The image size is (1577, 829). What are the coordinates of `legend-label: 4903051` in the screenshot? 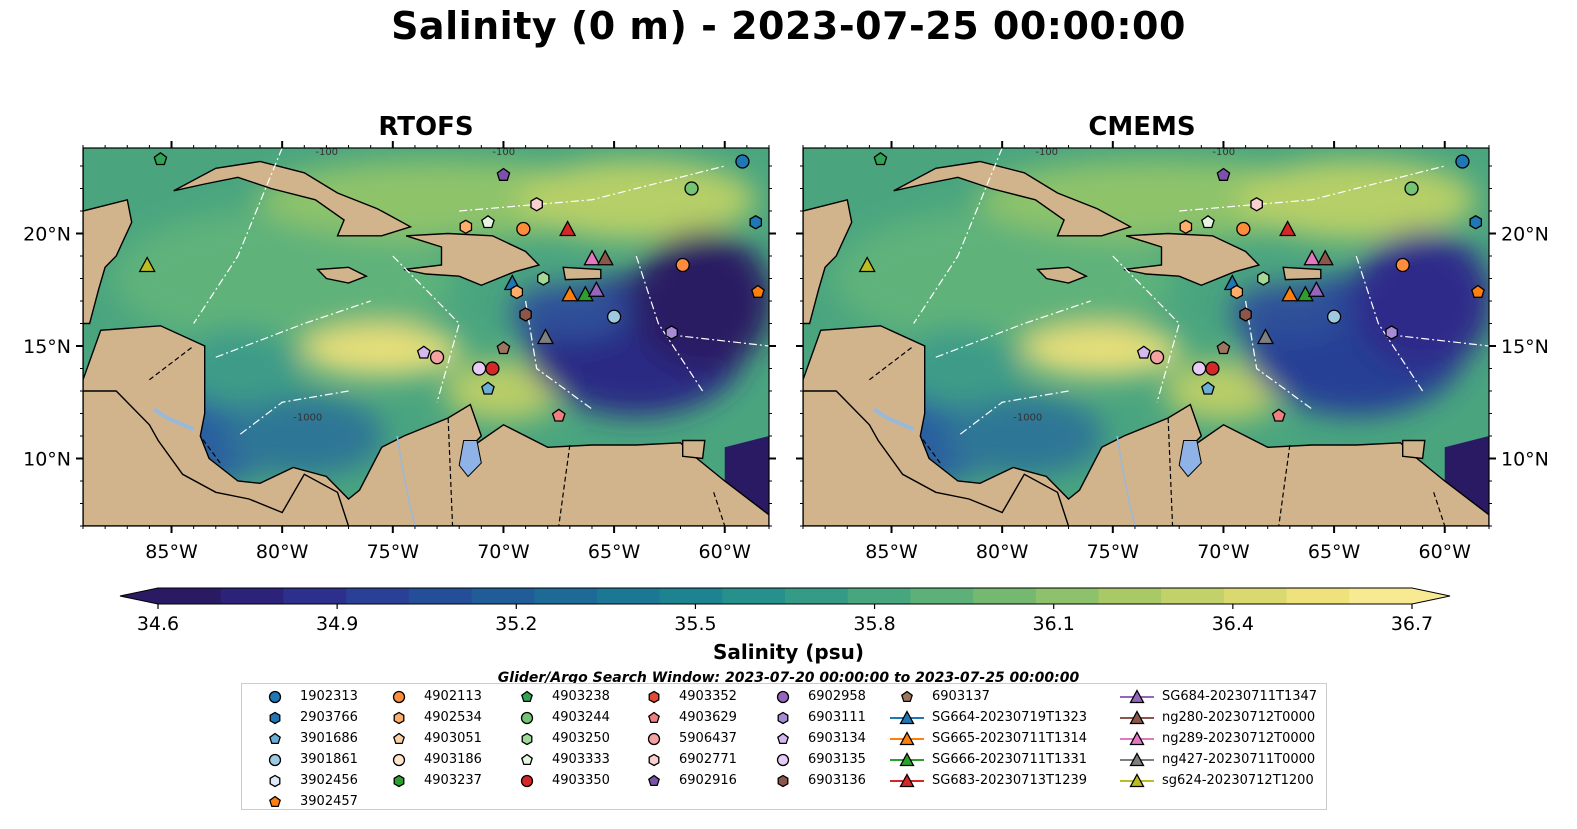 It's located at (453, 738).